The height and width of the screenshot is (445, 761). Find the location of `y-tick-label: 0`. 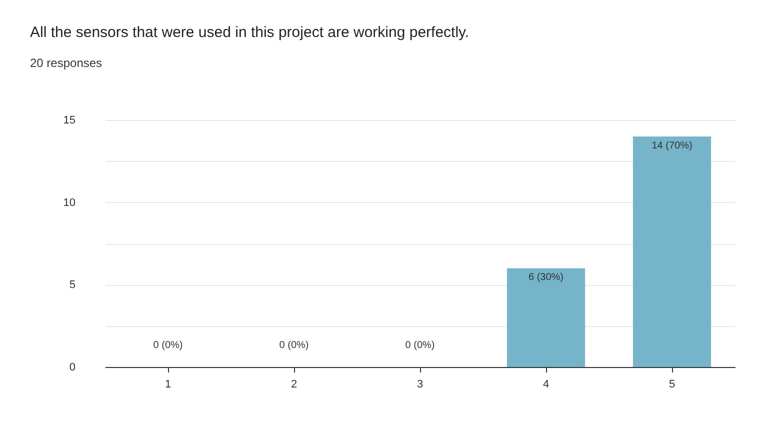

y-tick-label: 0 is located at coordinates (72, 368).